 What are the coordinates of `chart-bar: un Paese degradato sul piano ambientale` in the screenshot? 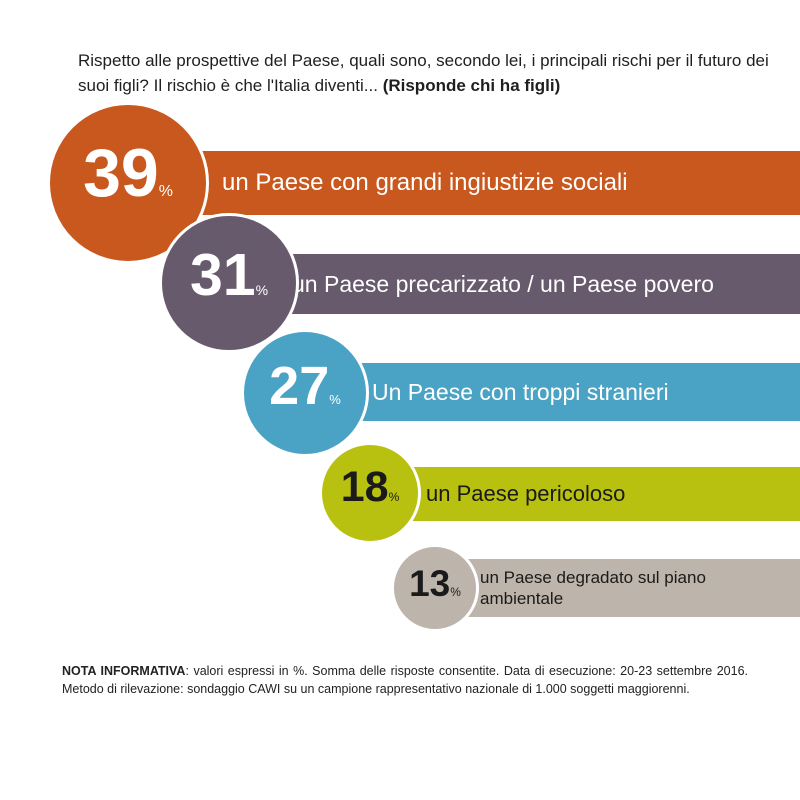 It's located at (631, 588).